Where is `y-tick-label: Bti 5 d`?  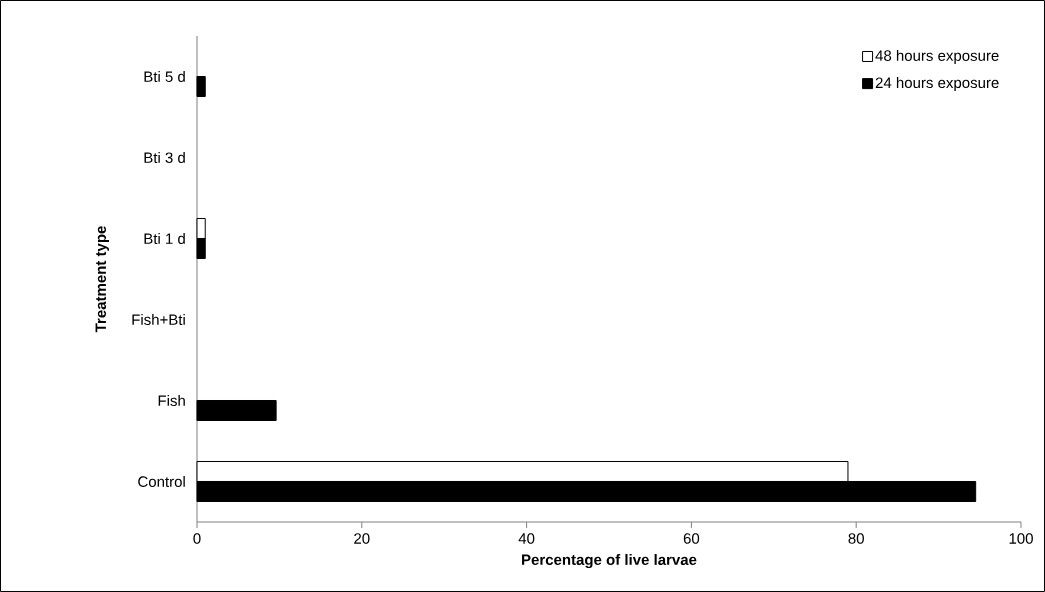
y-tick-label: Bti 5 d is located at coordinates (164, 76).